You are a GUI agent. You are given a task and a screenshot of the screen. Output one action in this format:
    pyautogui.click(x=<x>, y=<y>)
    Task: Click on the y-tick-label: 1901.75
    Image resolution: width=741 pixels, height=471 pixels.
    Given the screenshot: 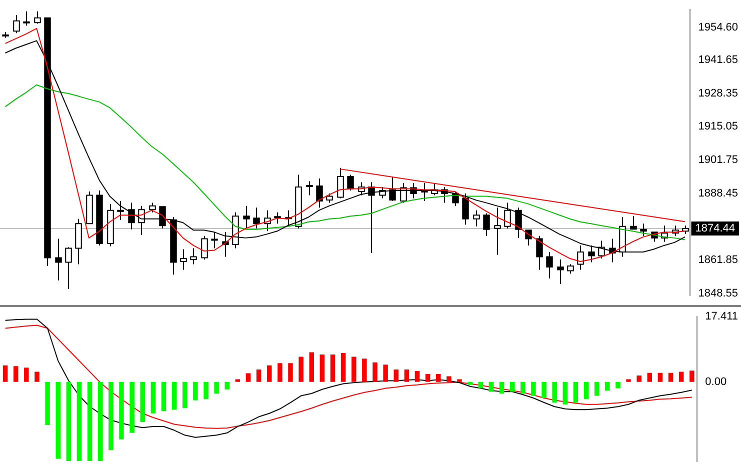 What is the action you would take?
    pyautogui.click(x=718, y=160)
    